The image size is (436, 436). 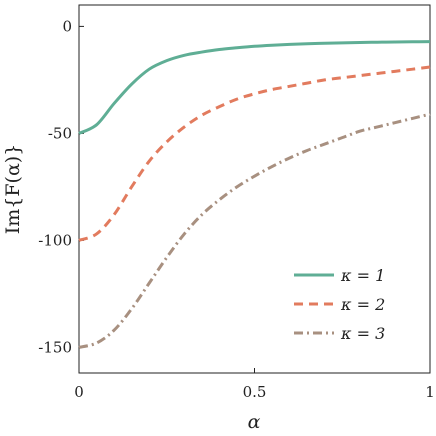 I want to click on x-tick-label: 0.5, so click(x=255, y=392).